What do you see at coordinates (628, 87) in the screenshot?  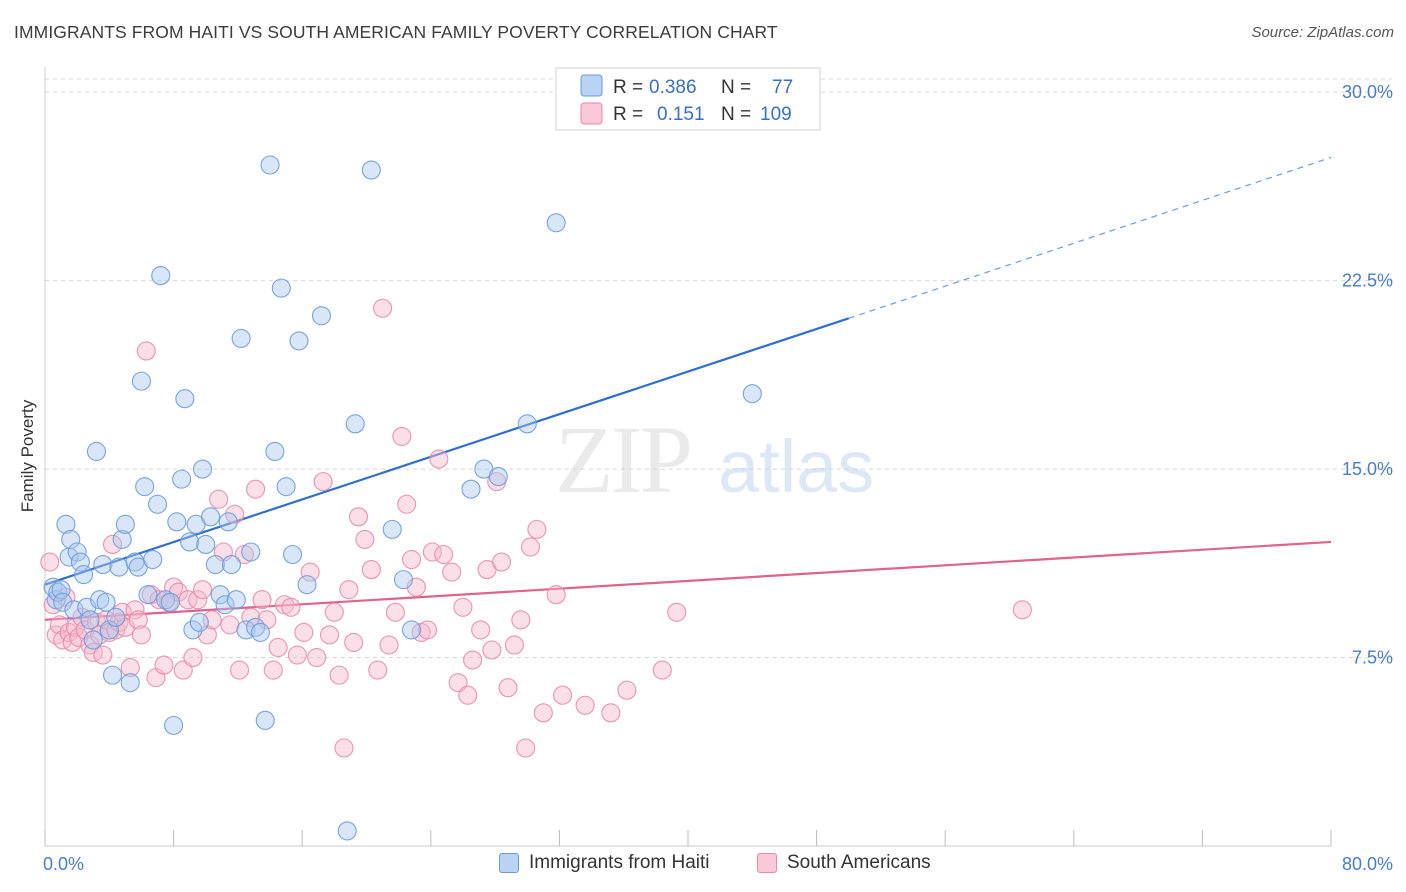 I see `legend-r-label-1: R =` at bounding box center [628, 87].